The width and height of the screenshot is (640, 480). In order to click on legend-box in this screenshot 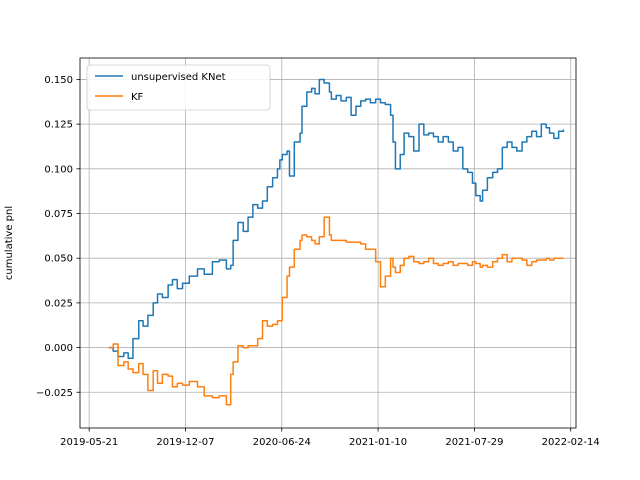, I will do `click(178, 87)`.